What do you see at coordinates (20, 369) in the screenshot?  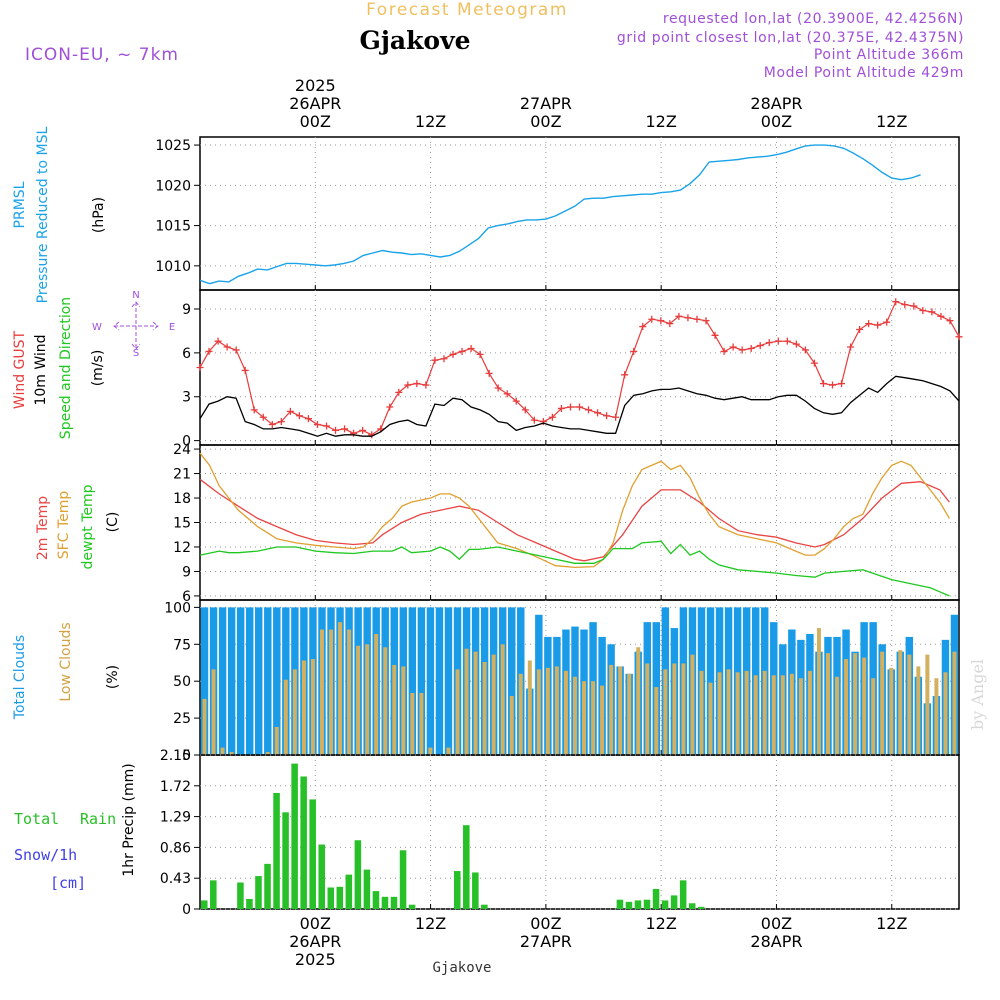 I see `wind-label-gust: Wind GUST` at bounding box center [20, 369].